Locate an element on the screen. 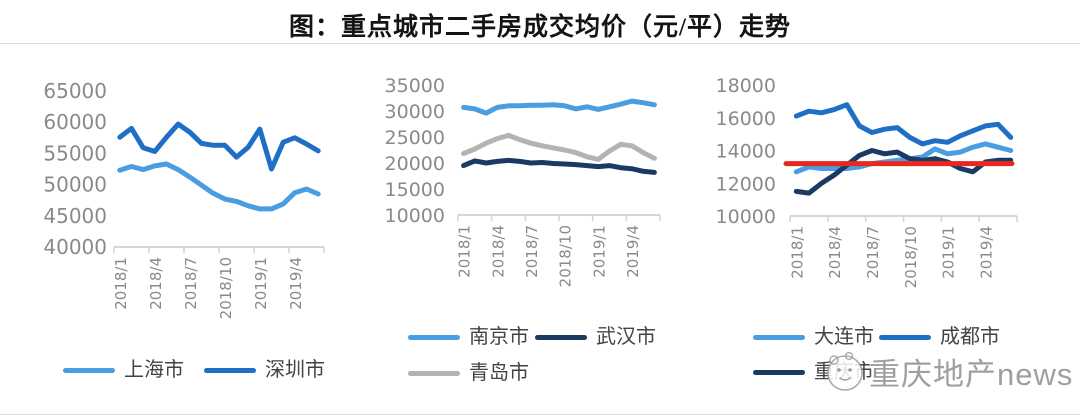  y-tick-label: 16000 is located at coordinates (746, 119).